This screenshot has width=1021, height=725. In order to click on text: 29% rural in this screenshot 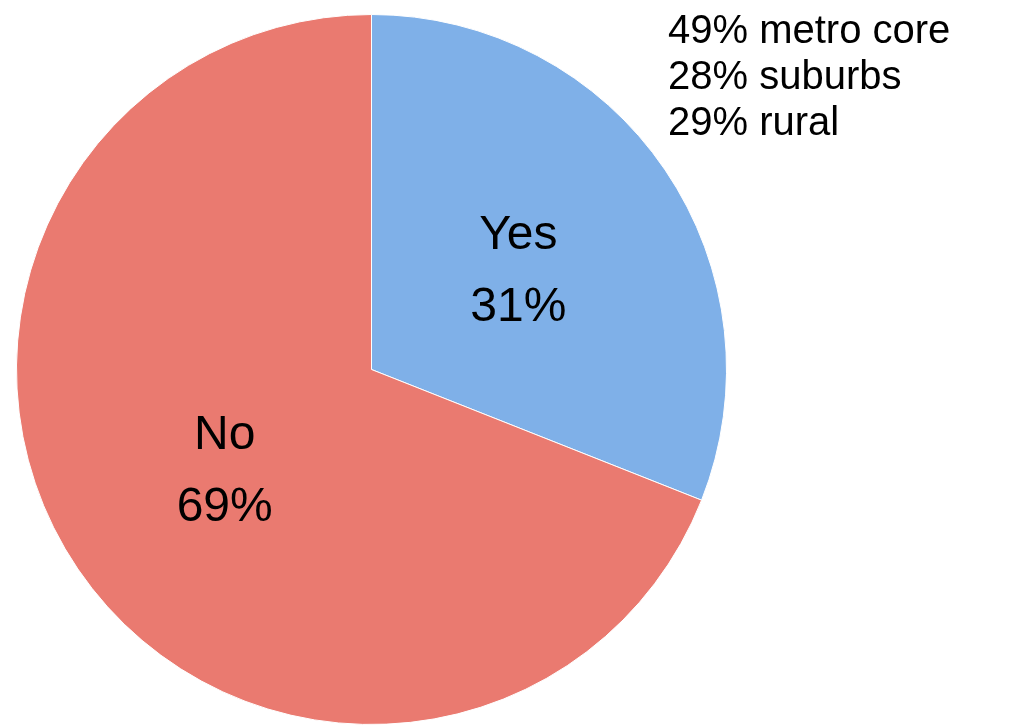, I will do `click(754, 121)`.